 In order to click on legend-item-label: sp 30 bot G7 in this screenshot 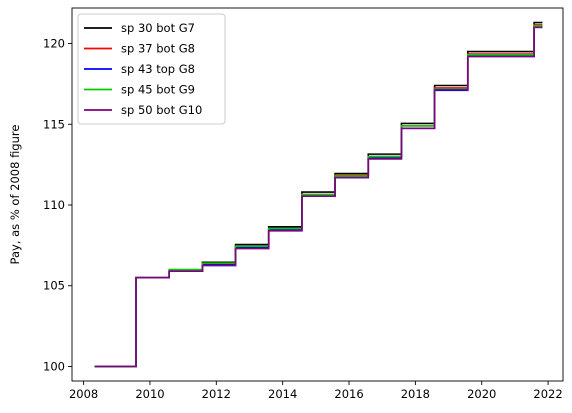, I will do `click(158, 28)`.